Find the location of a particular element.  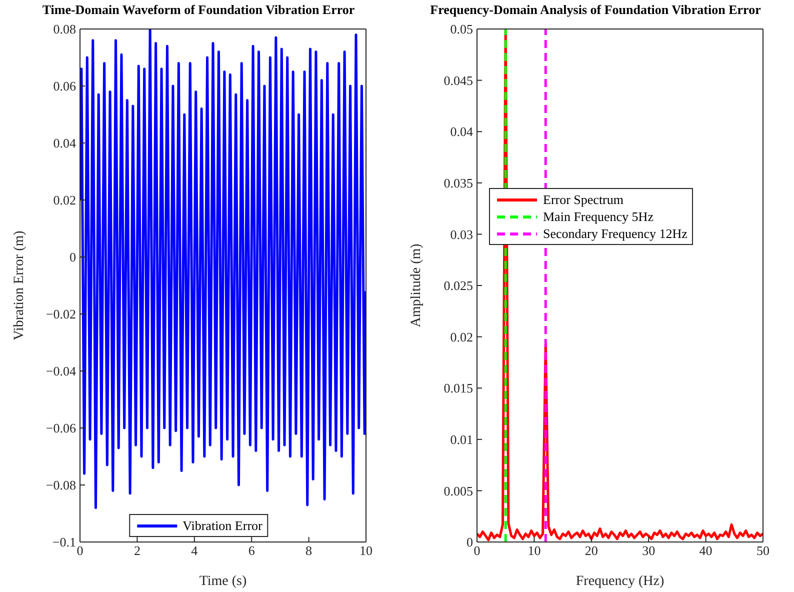

y-tick-label: 0.03 is located at coordinates (461, 234).